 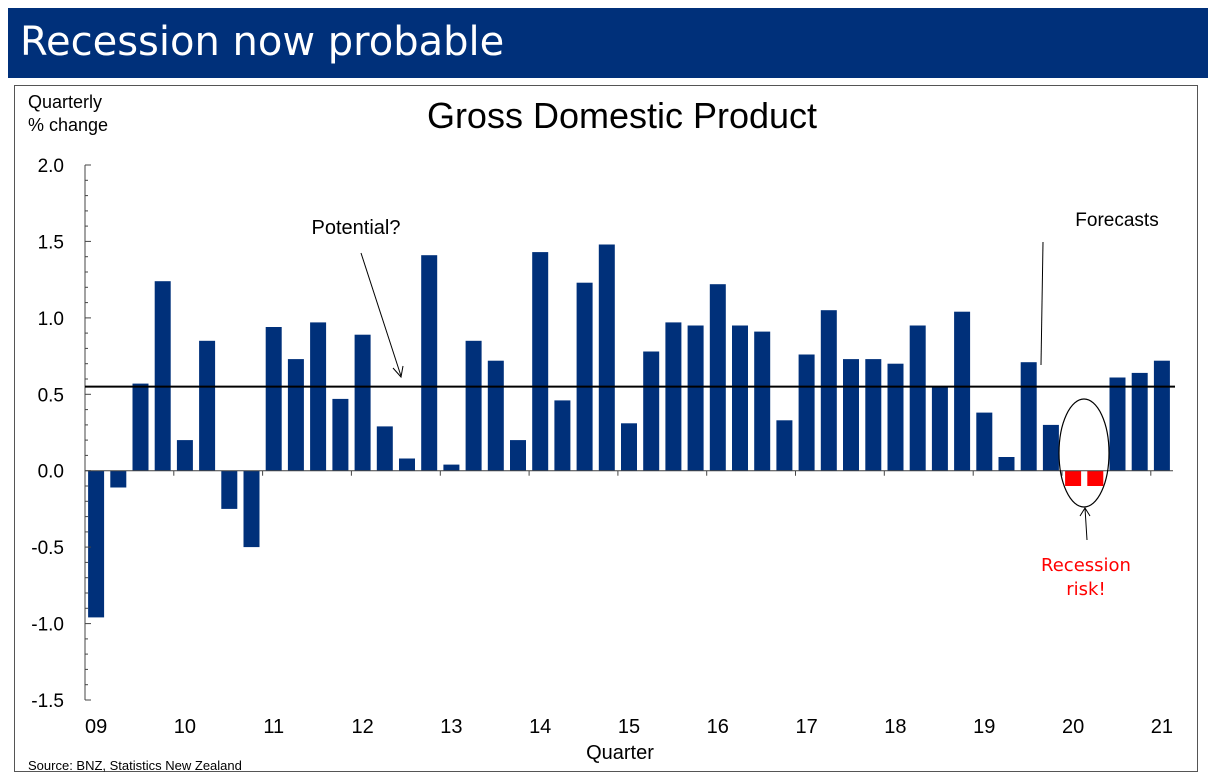 I want to click on bar-12Q3, so click(x=407, y=464).